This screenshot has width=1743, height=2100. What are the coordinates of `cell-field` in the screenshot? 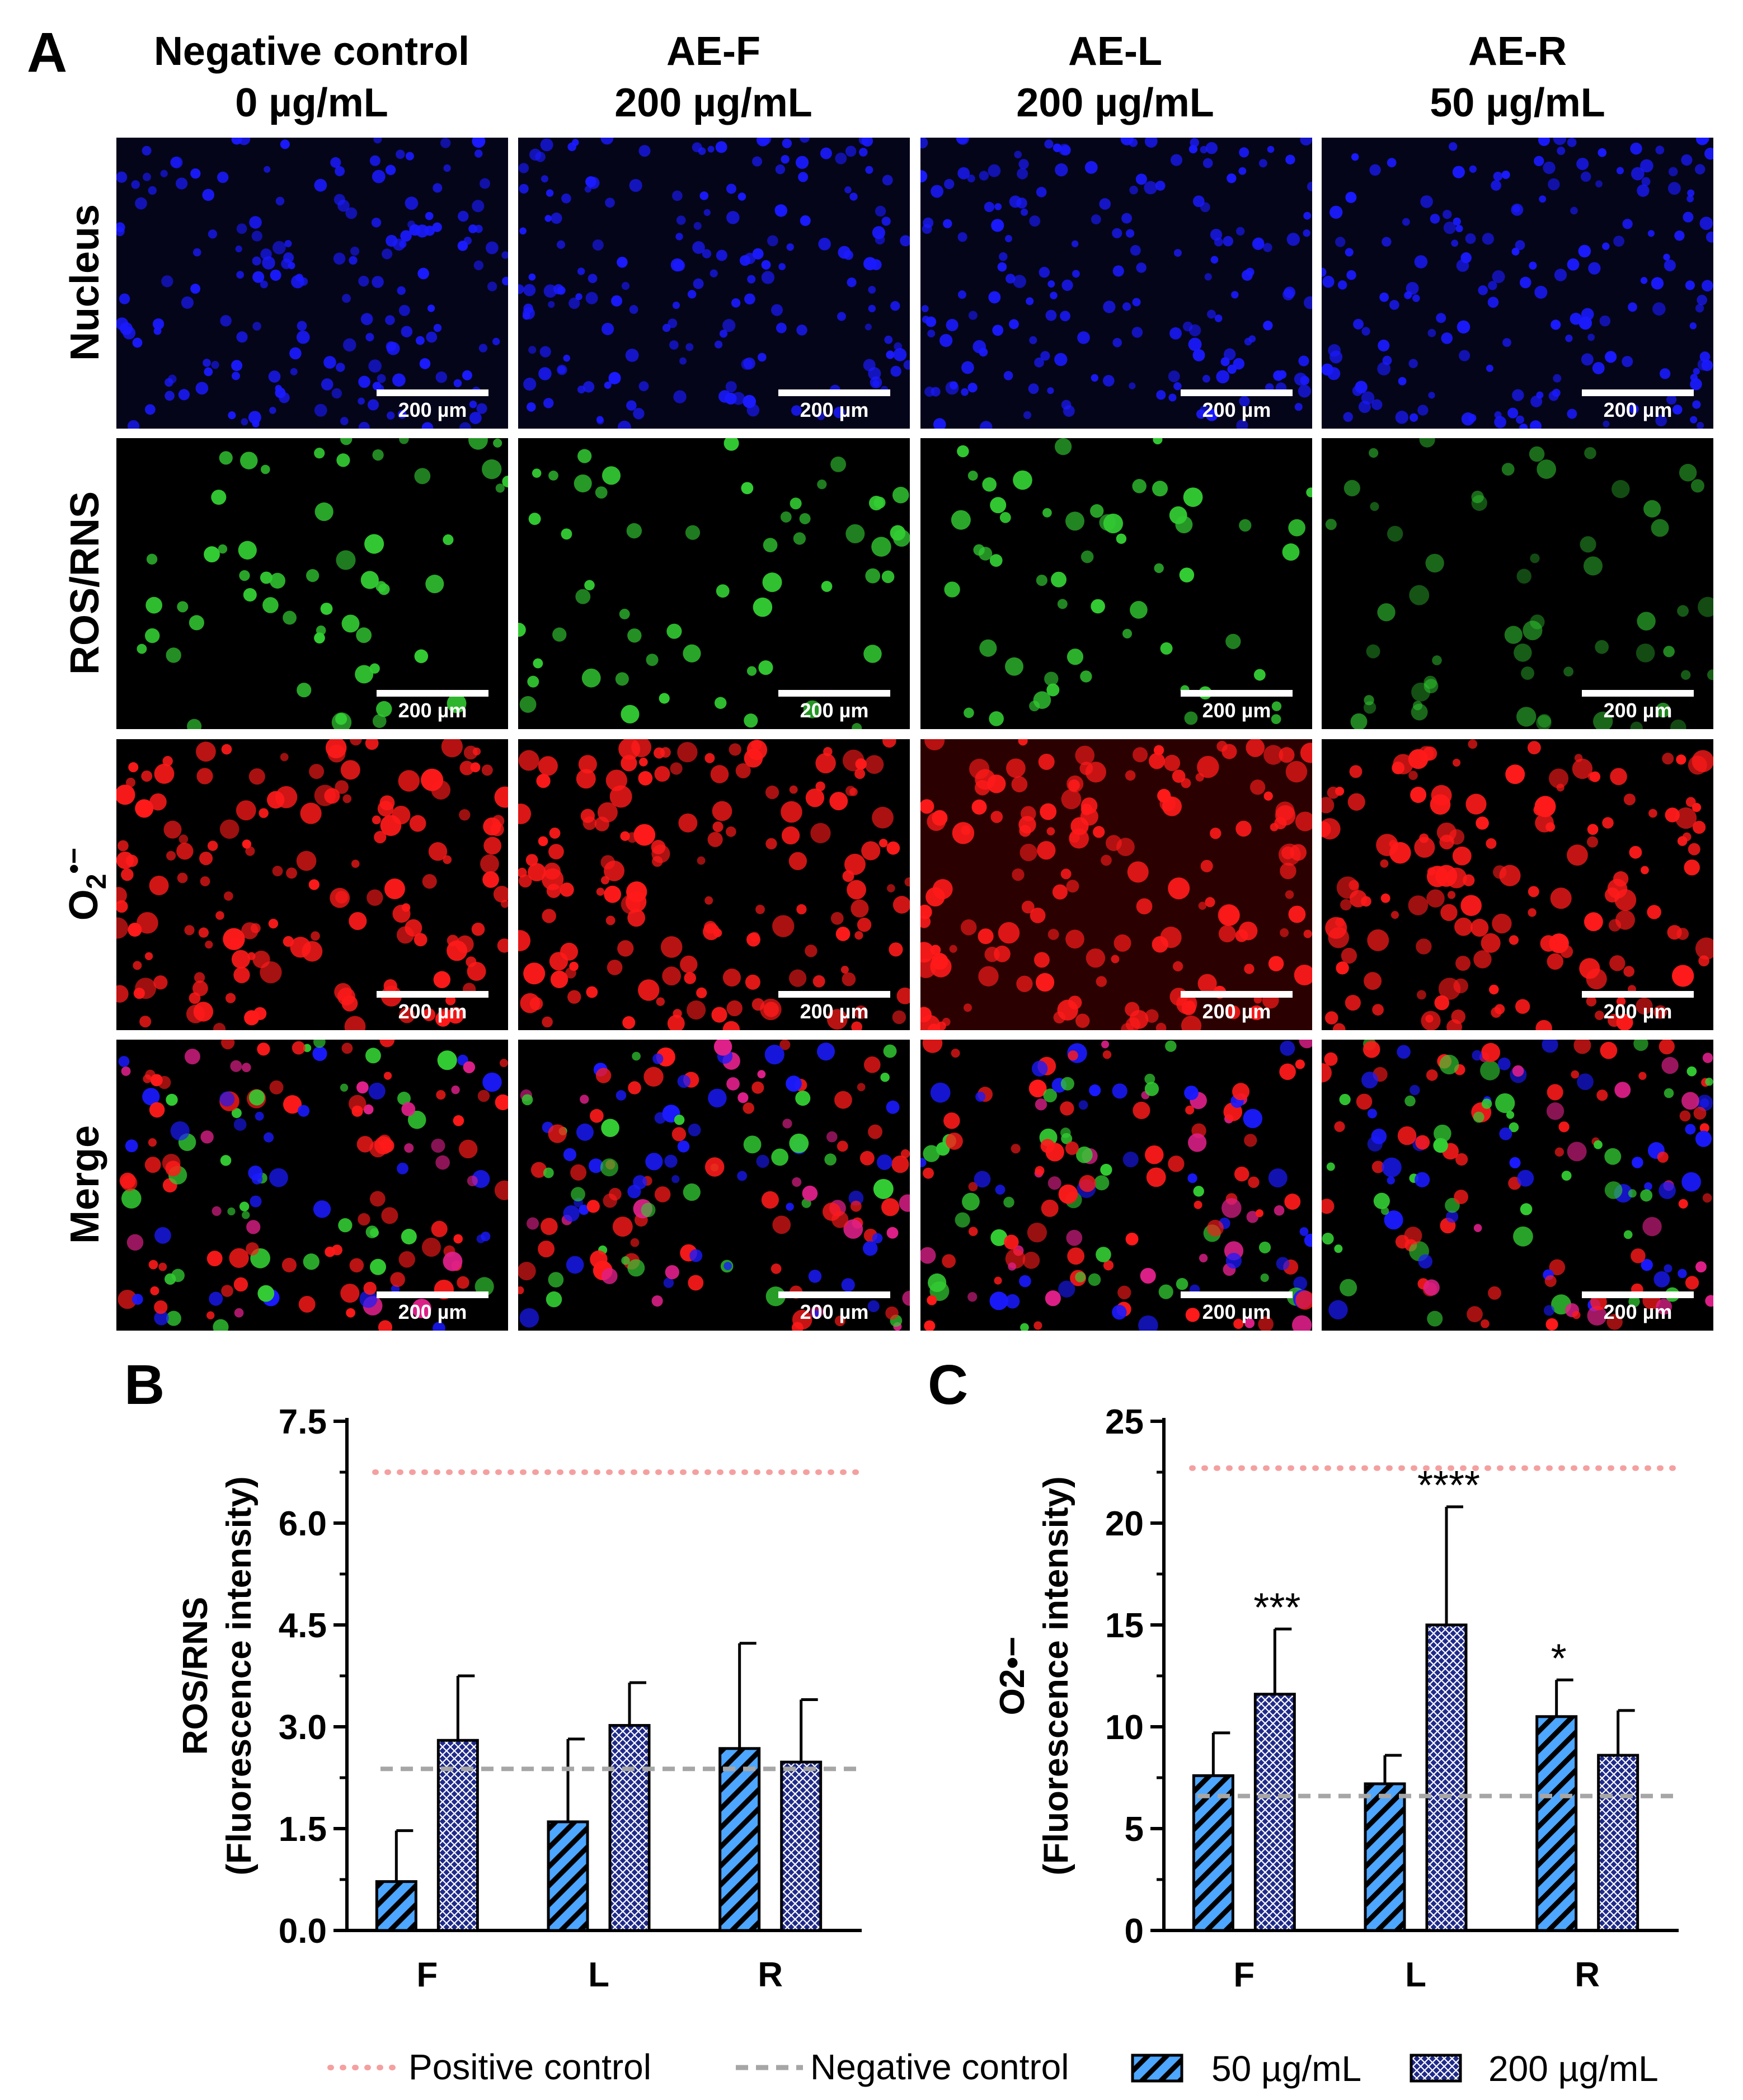 It's located at (1519, 583).